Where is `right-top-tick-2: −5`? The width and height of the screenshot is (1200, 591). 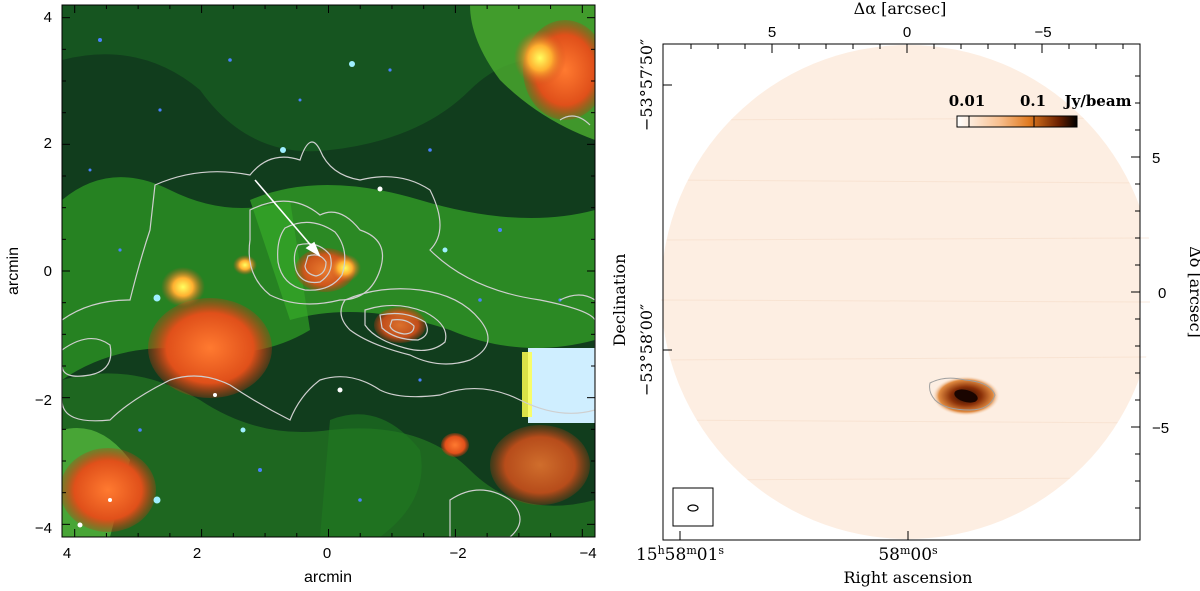
right-top-tick-2: −5 is located at coordinates (1042, 32).